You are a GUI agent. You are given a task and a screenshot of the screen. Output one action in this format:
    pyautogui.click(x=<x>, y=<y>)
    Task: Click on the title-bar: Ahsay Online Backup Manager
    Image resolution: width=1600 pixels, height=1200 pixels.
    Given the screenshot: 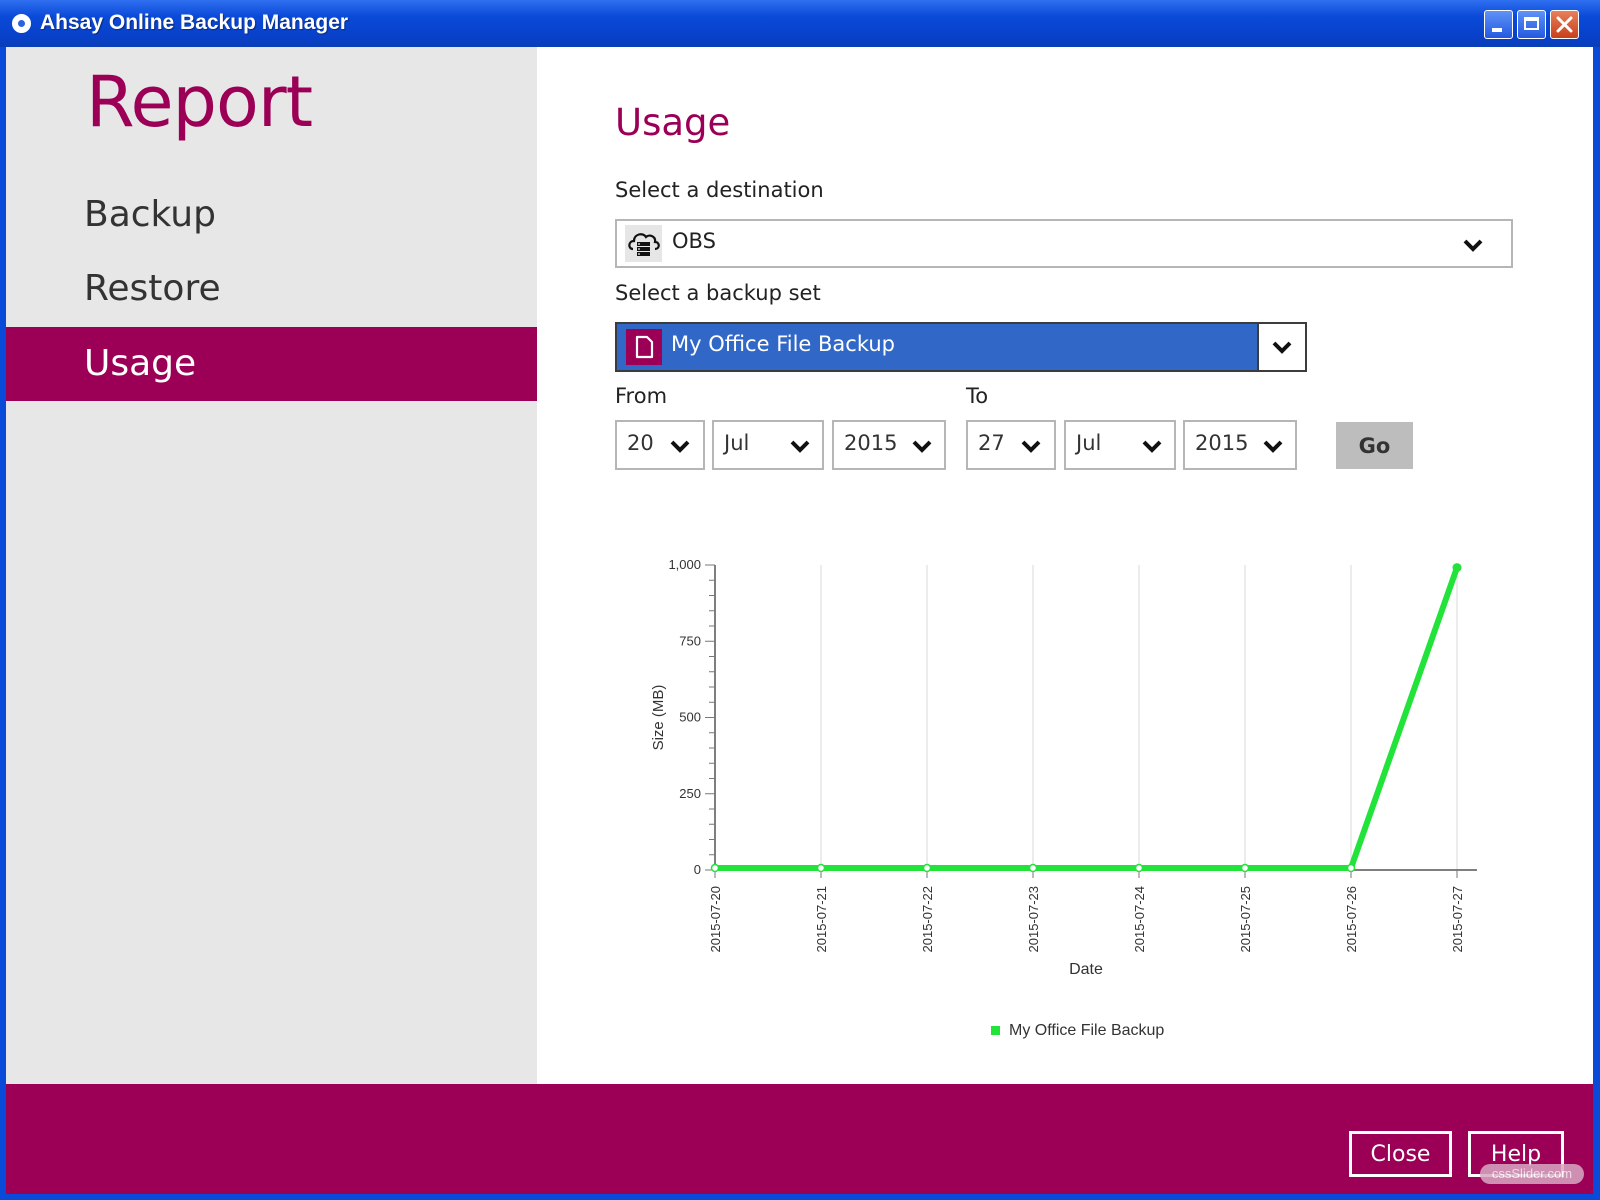 What is the action you would take?
    pyautogui.click(x=800, y=23)
    